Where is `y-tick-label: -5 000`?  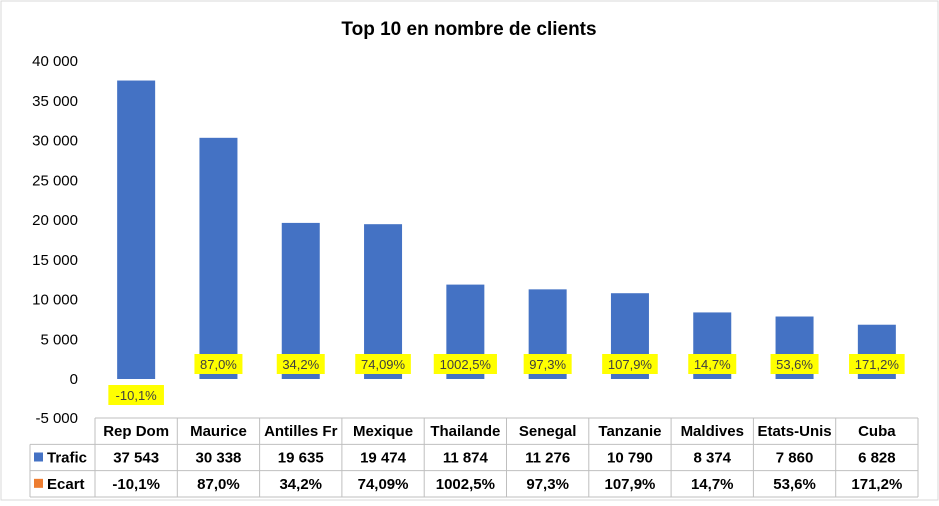 y-tick-label: -5 000 is located at coordinates (56, 418).